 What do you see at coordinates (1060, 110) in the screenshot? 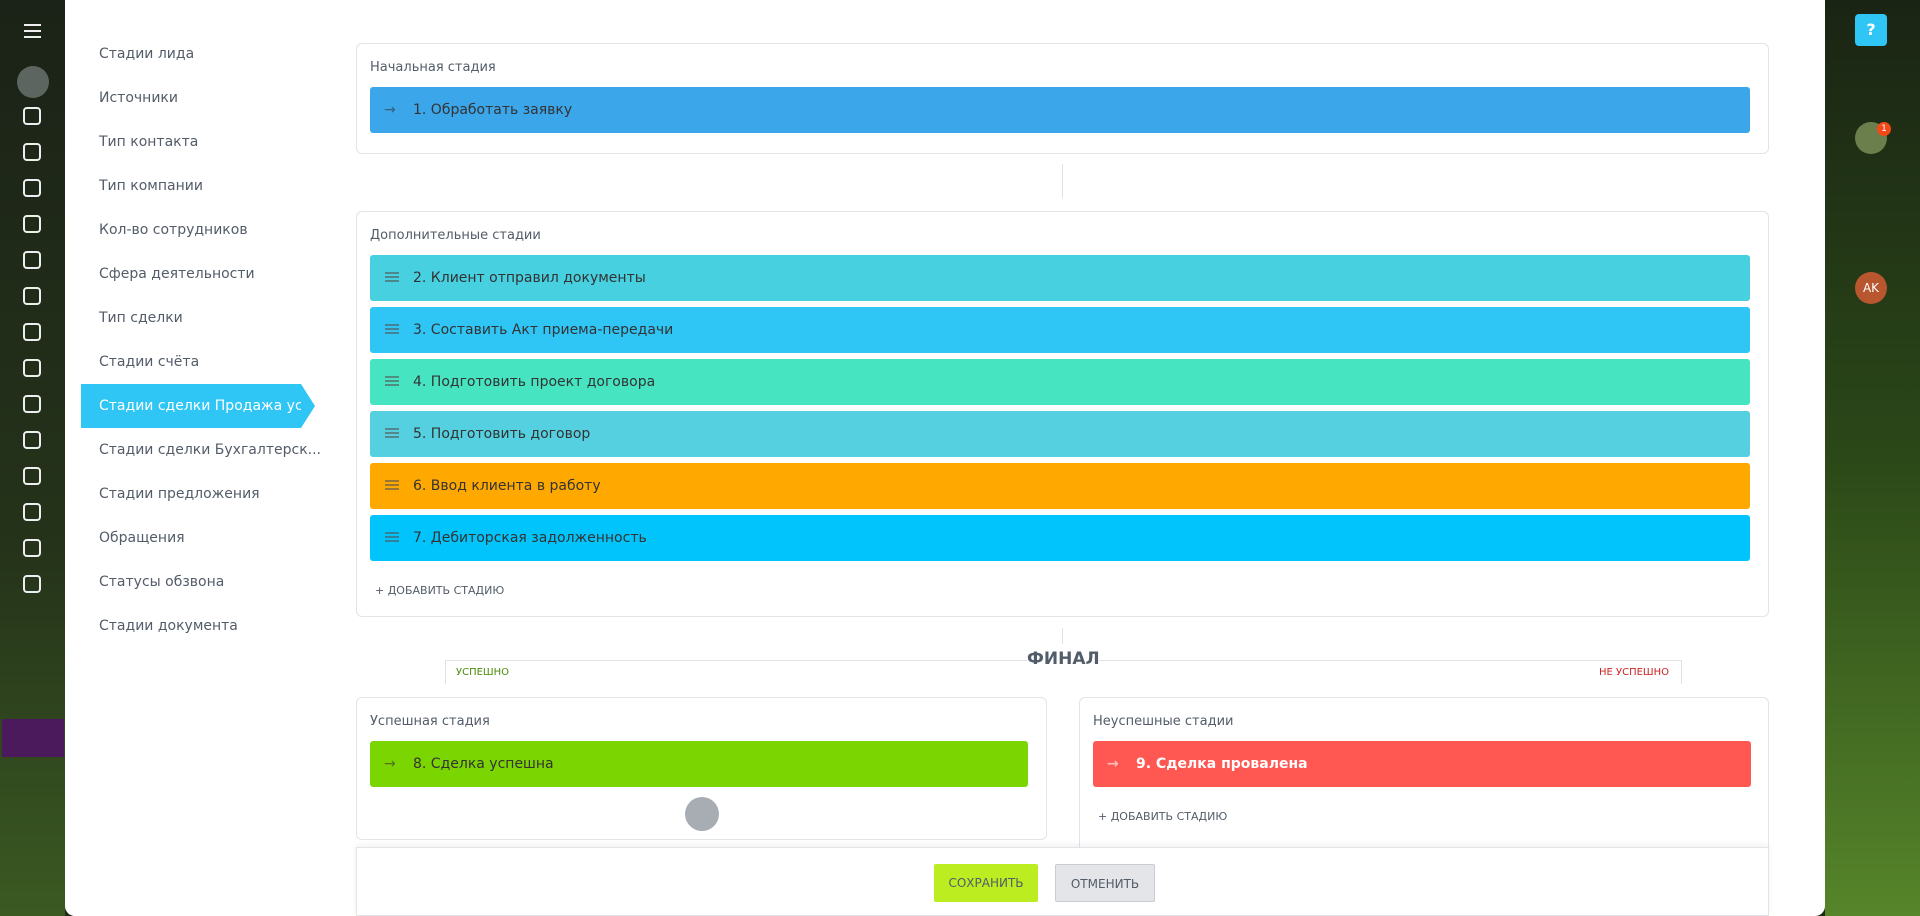
I see `stage: → 1. Обработать заявку` at bounding box center [1060, 110].